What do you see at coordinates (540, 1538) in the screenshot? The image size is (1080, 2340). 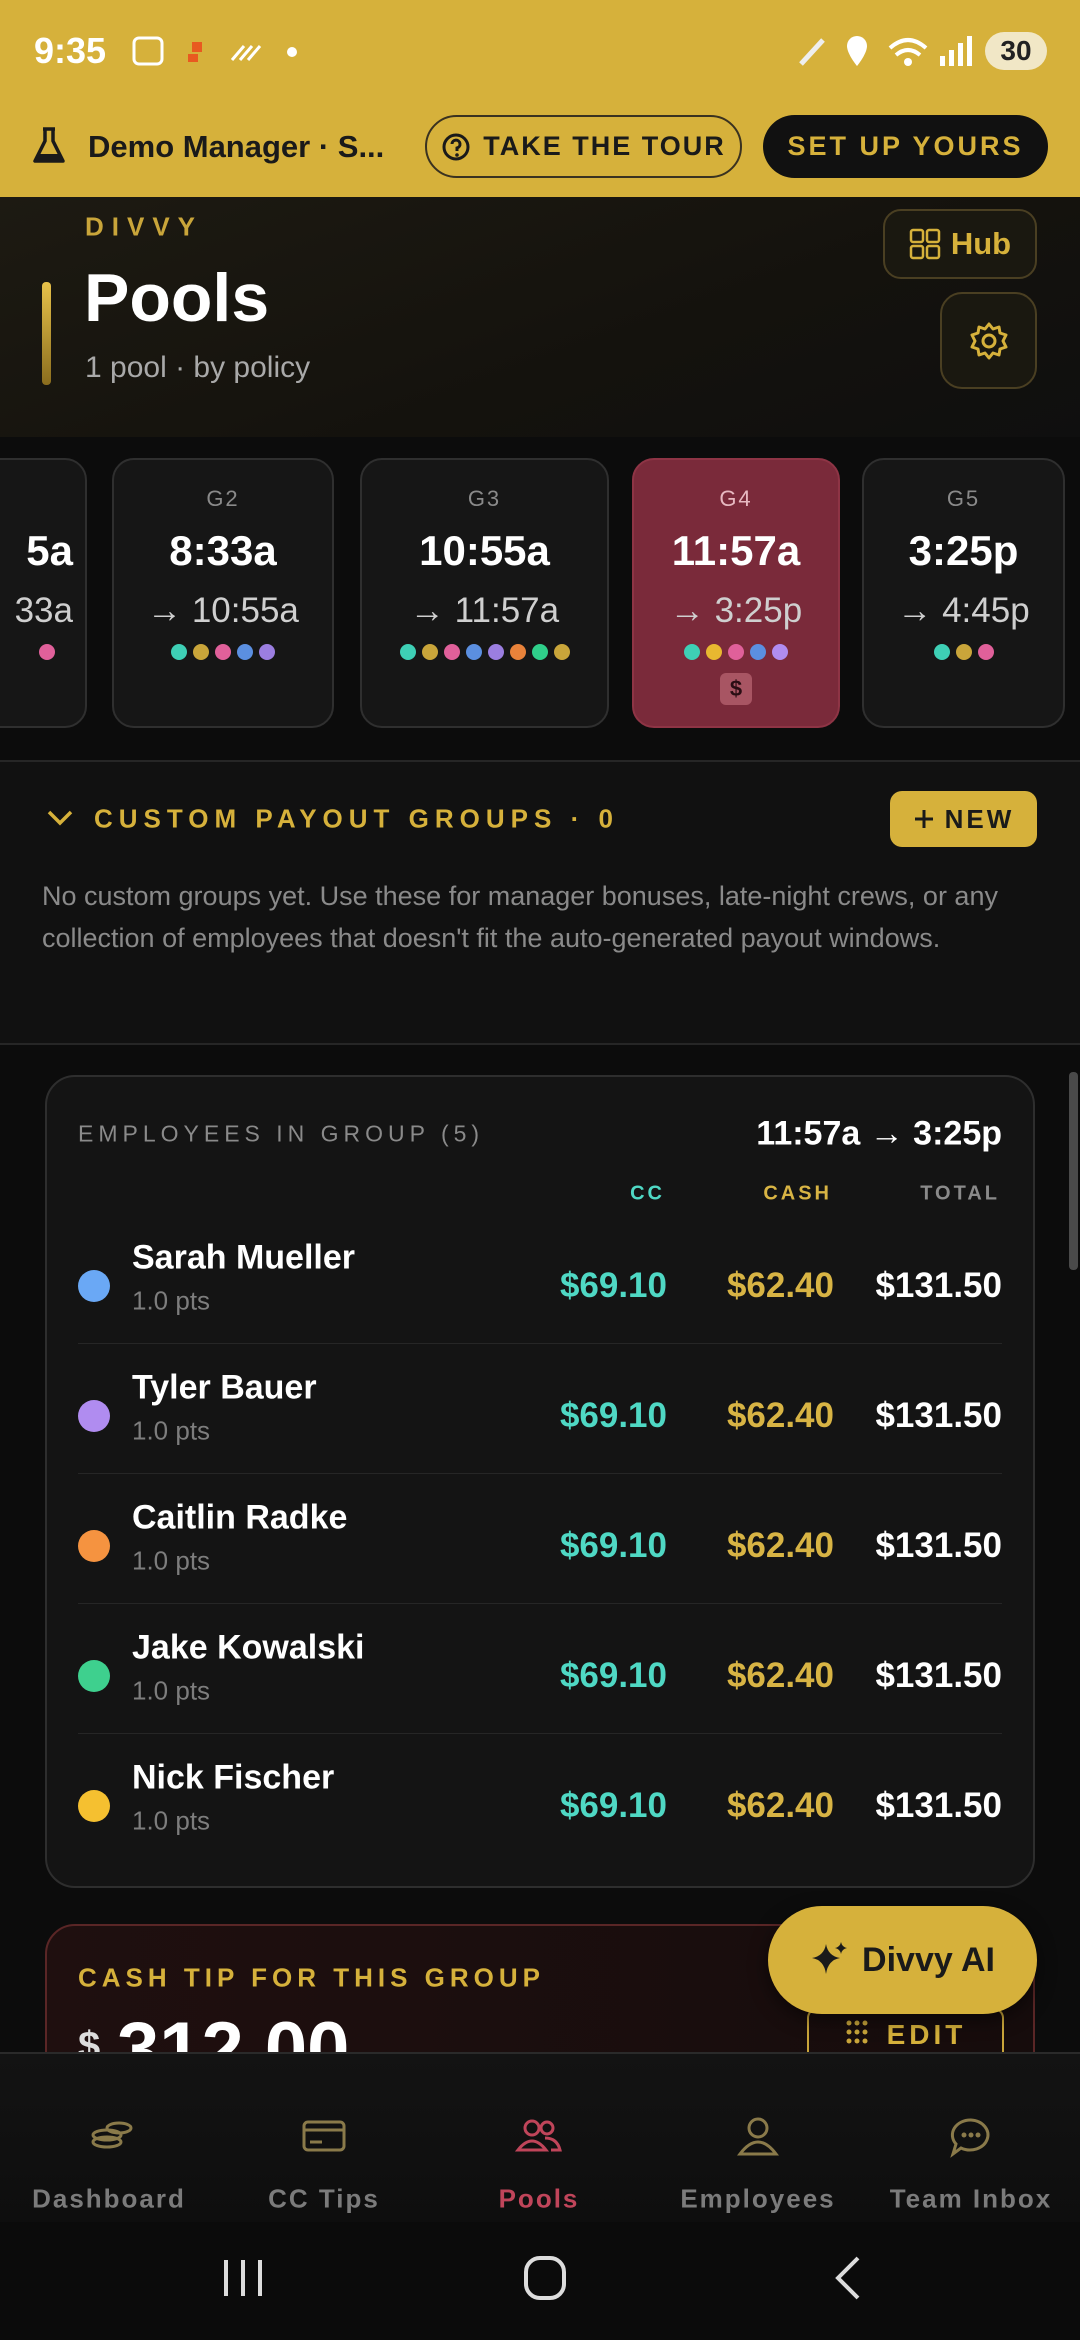 I see `employee-row: Caitlin Radke 1.0 pts $69.10 $62.40 $131.50` at bounding box center [540, 1538].